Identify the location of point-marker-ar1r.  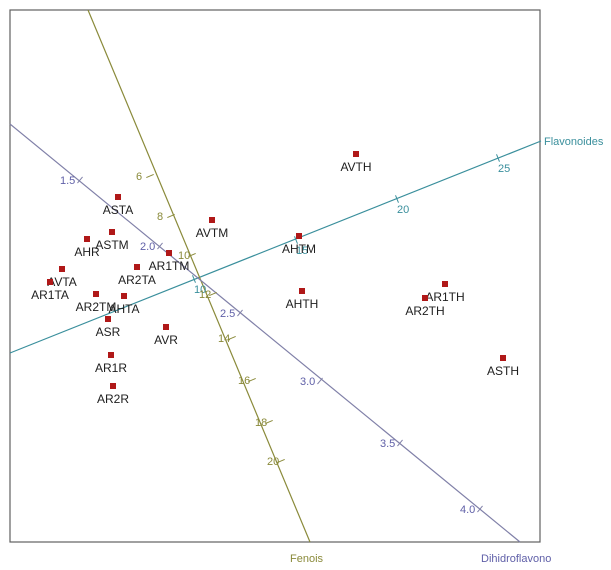
(111, 355).